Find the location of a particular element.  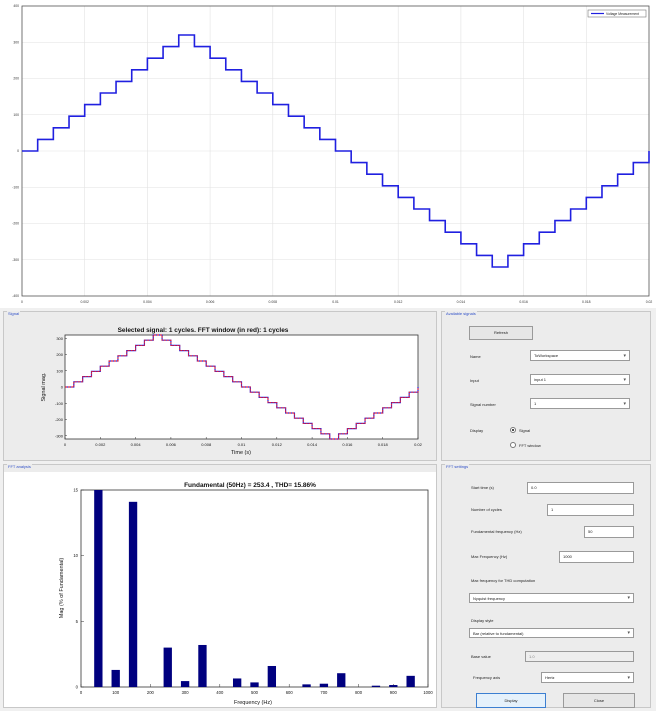

y-tick-label: -300 is located at coordinates (59, 435).